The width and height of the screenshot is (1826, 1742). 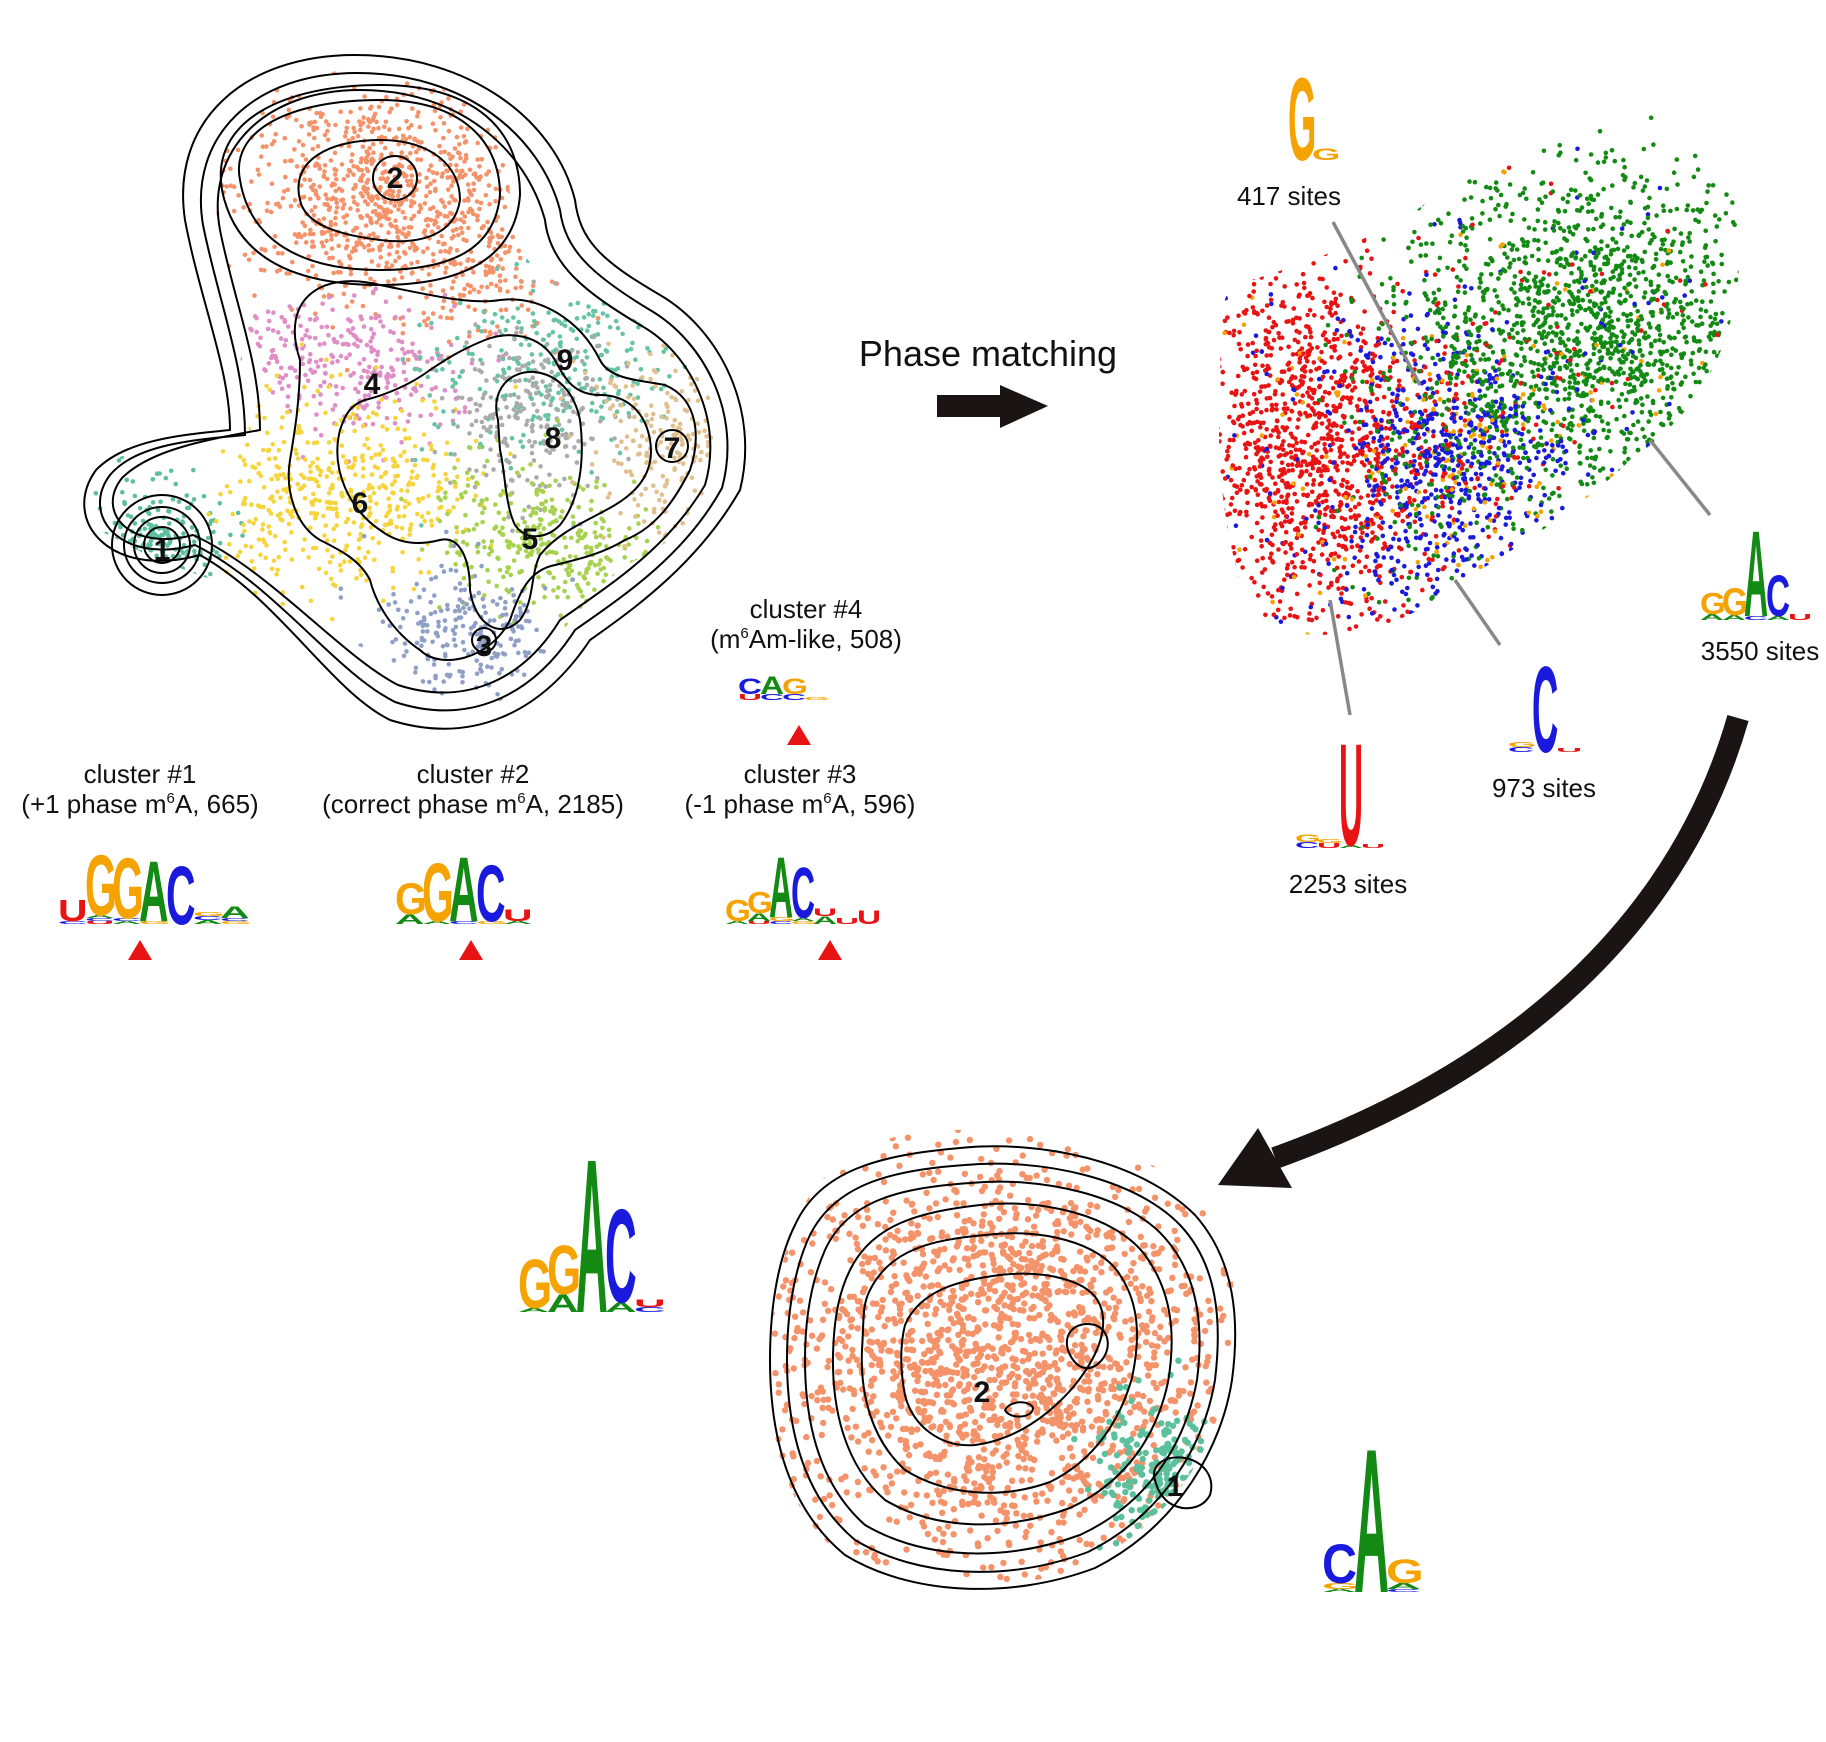 What do you see at coordinates (127, 919) in the screenshot?
I see `logo-letter-c: C` at bounding box center [127, 919].